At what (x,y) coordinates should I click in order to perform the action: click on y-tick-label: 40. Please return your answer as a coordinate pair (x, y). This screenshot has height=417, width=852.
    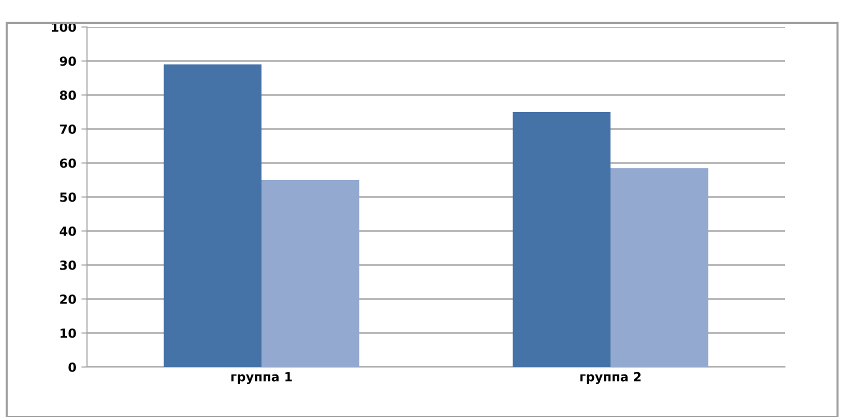
    Looking at the image, I should click on (68, 231).